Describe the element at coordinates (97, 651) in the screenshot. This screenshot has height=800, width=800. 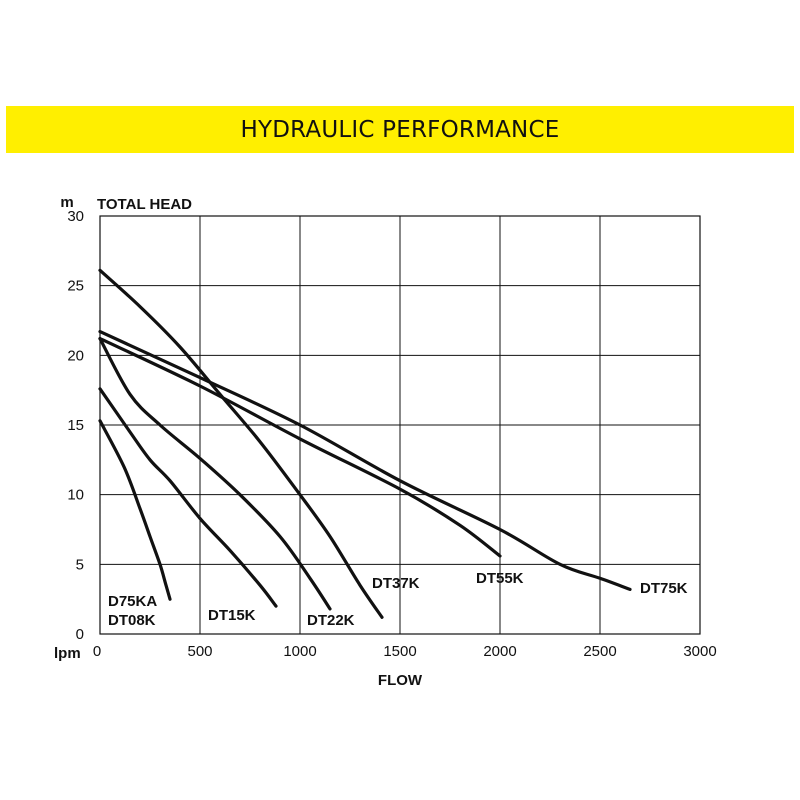
I see `x-tick-label: 0` at that location.